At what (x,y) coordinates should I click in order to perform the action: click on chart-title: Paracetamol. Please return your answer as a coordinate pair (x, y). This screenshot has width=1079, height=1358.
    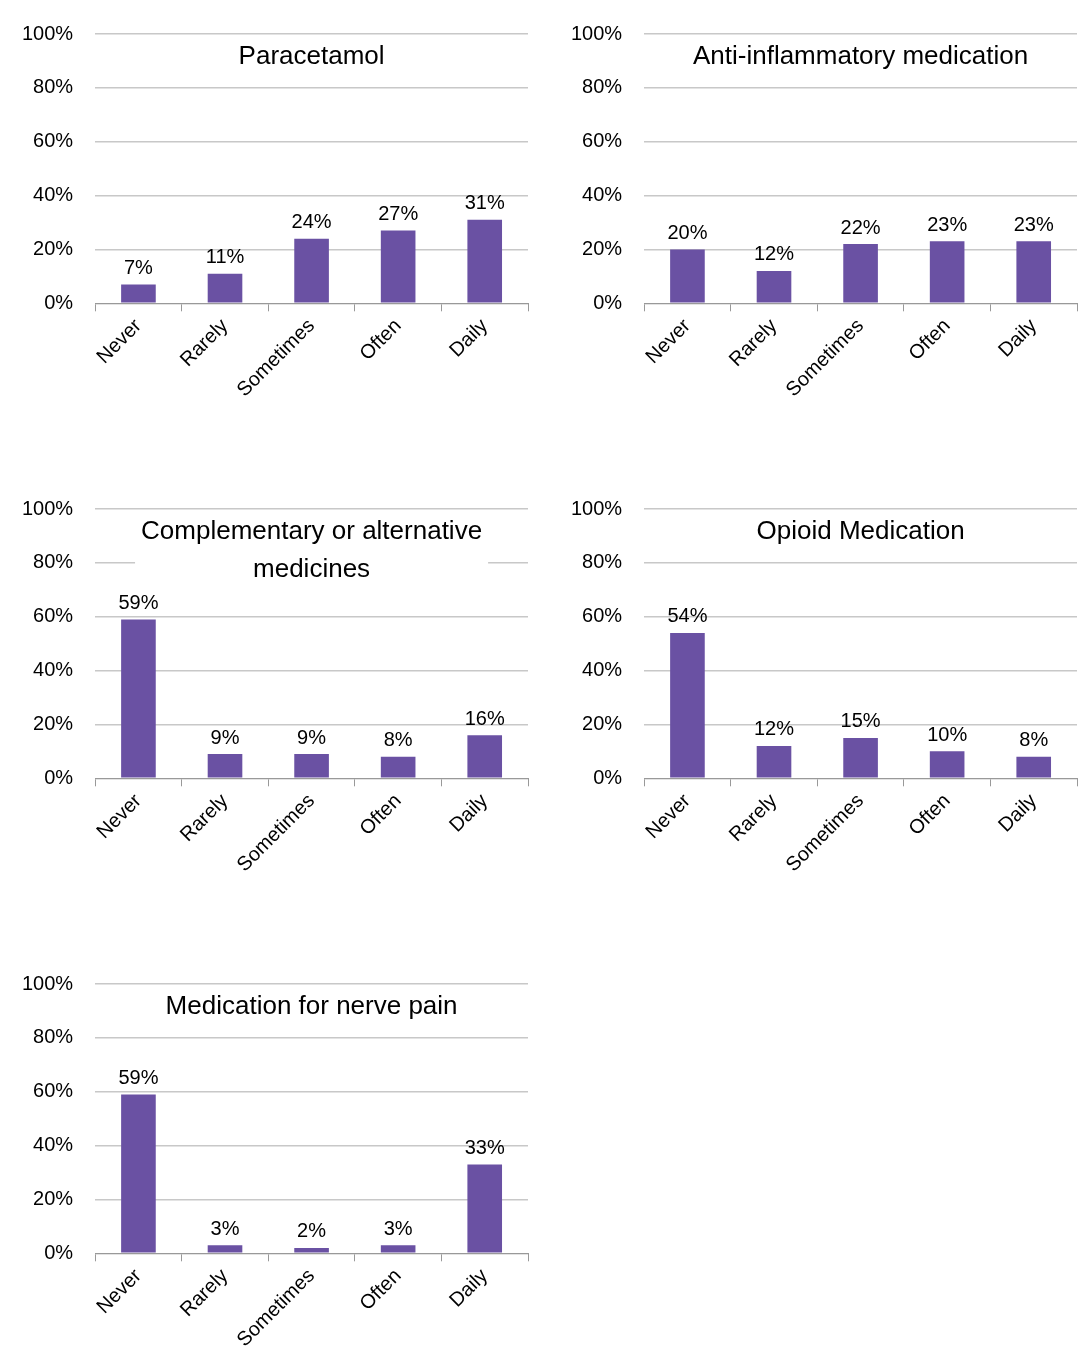
    Looking at the image, I should click on (311, 55).